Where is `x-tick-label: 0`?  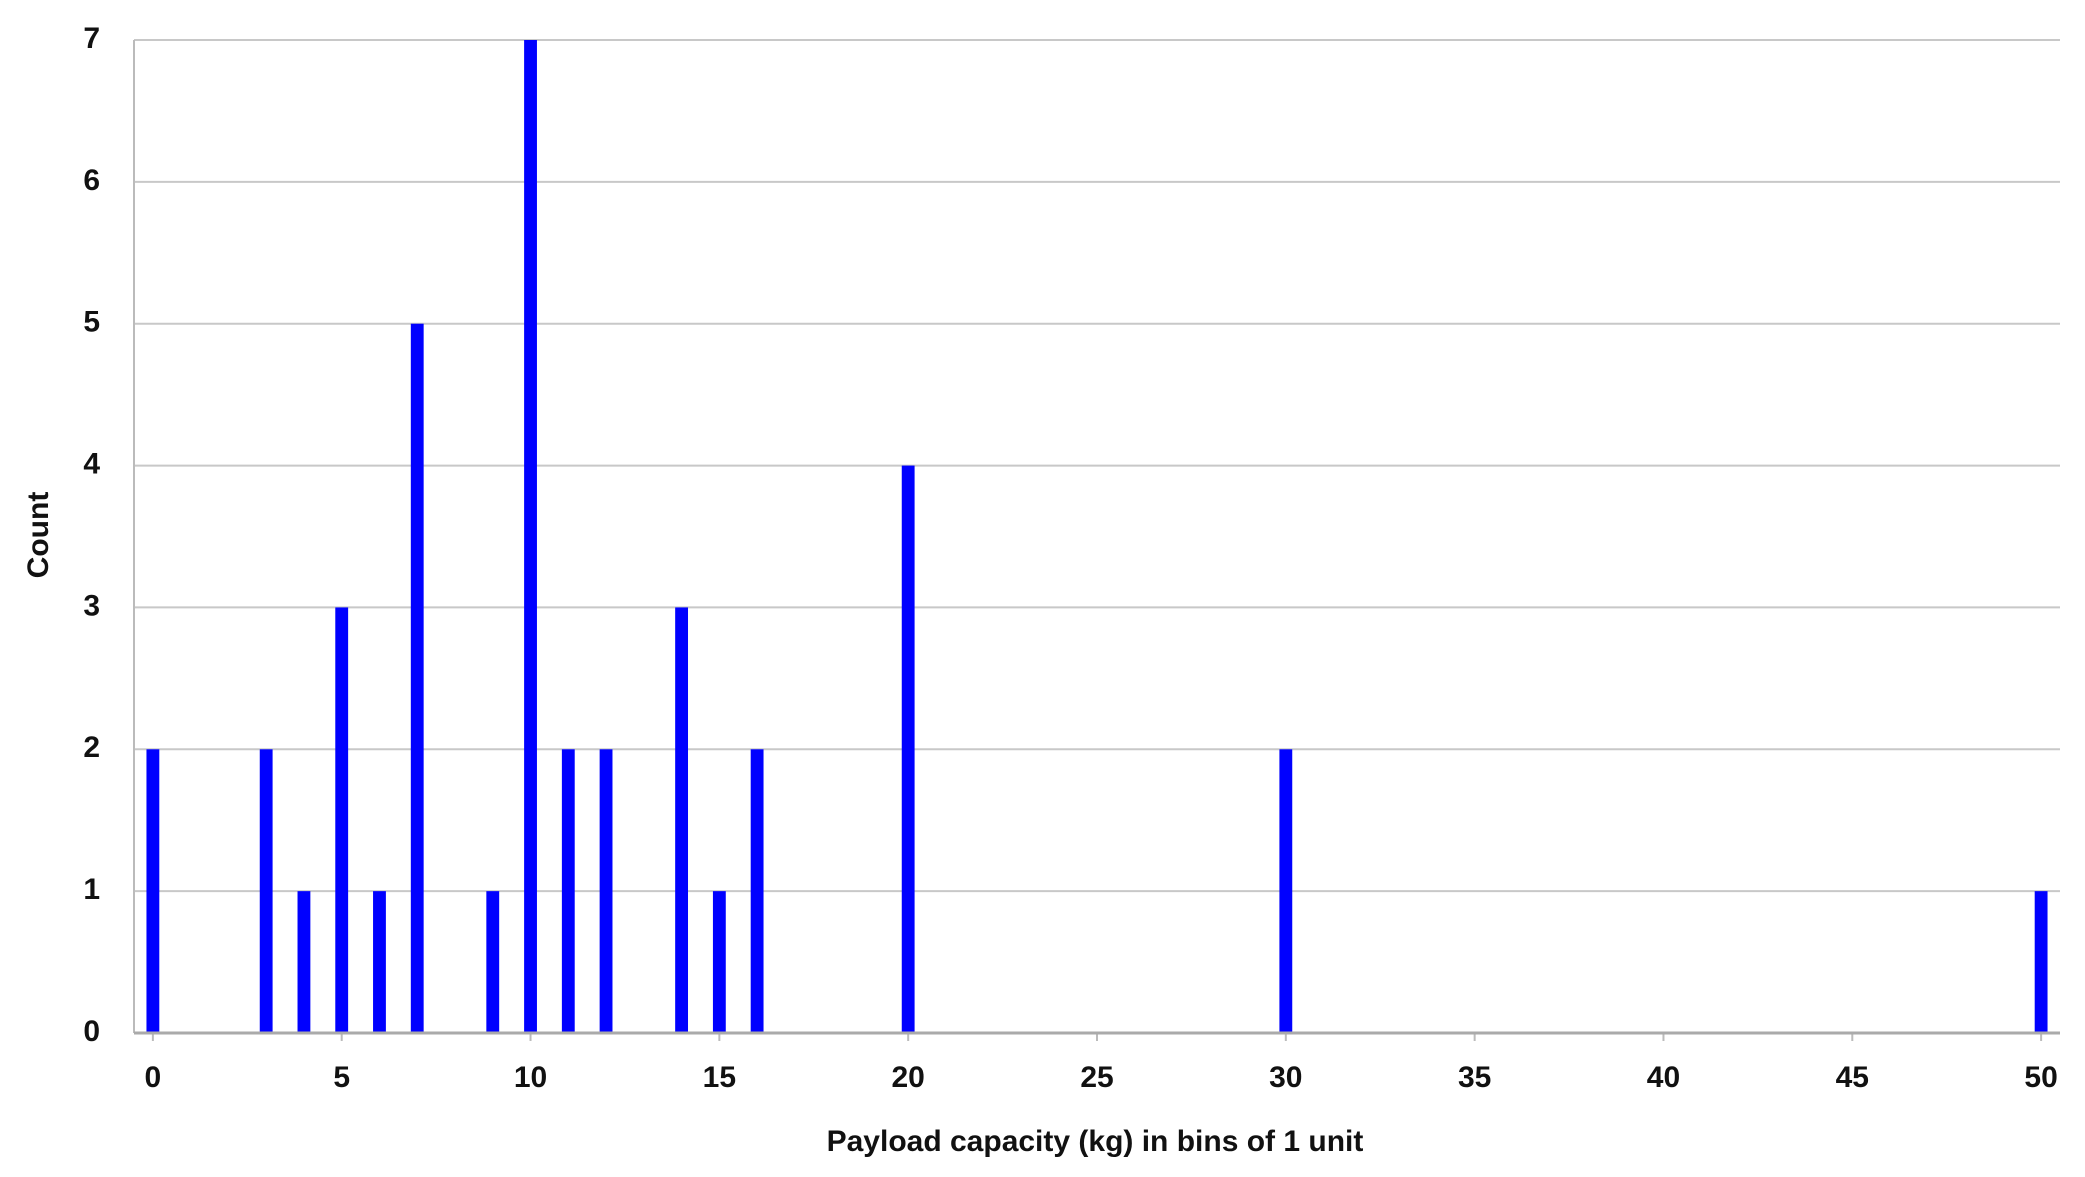
x-tick-label: 0 is located at coordinates (153, 1077).